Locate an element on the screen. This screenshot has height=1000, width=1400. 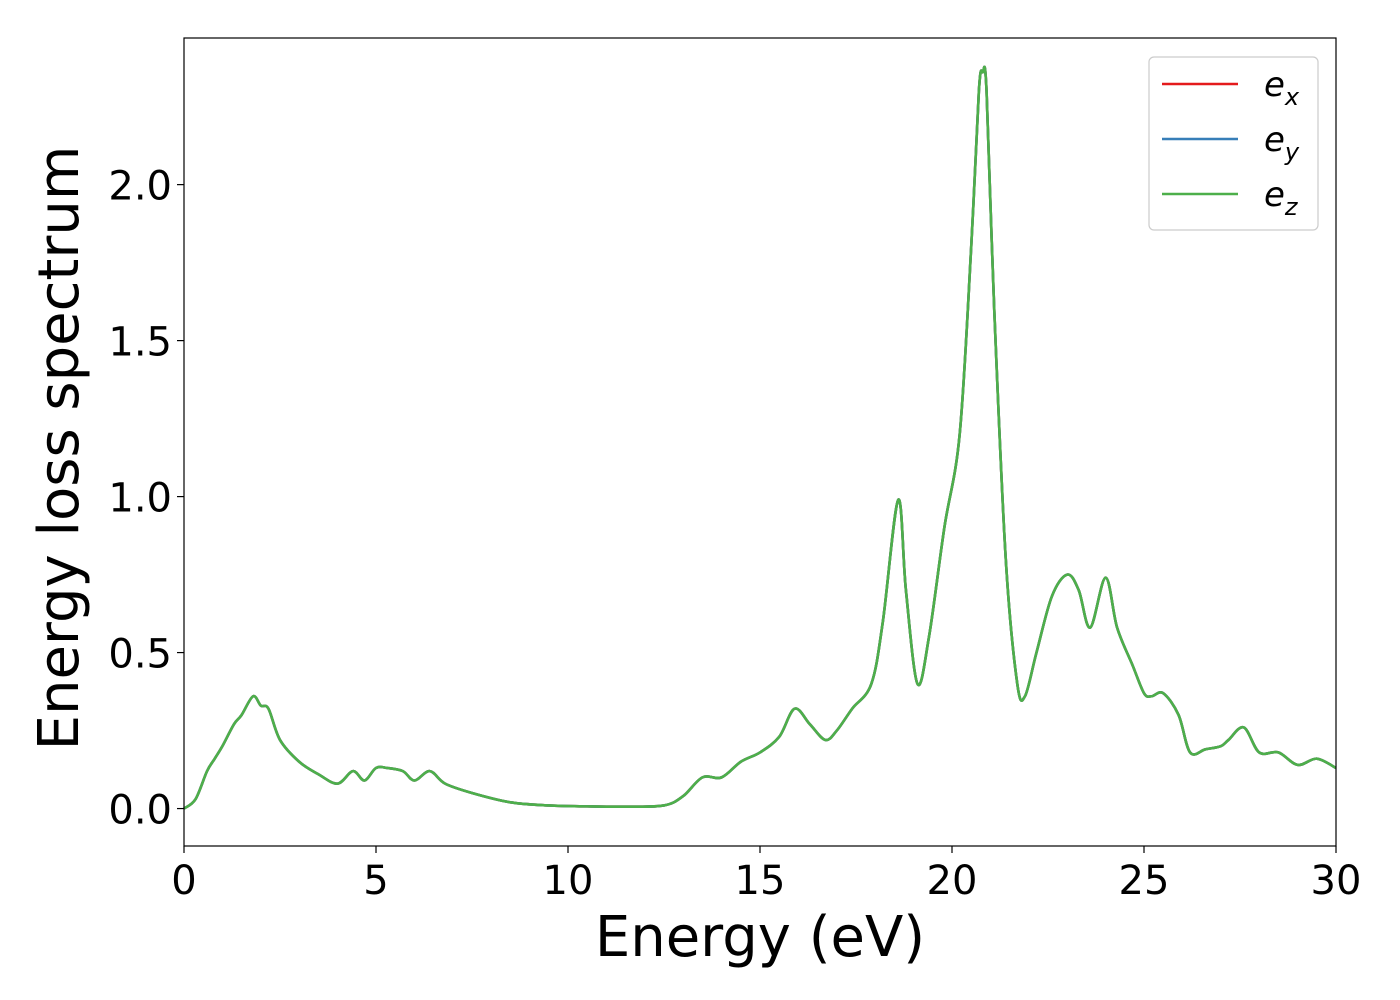
legend: ex ey ez is located at coordinates (1233, 143).